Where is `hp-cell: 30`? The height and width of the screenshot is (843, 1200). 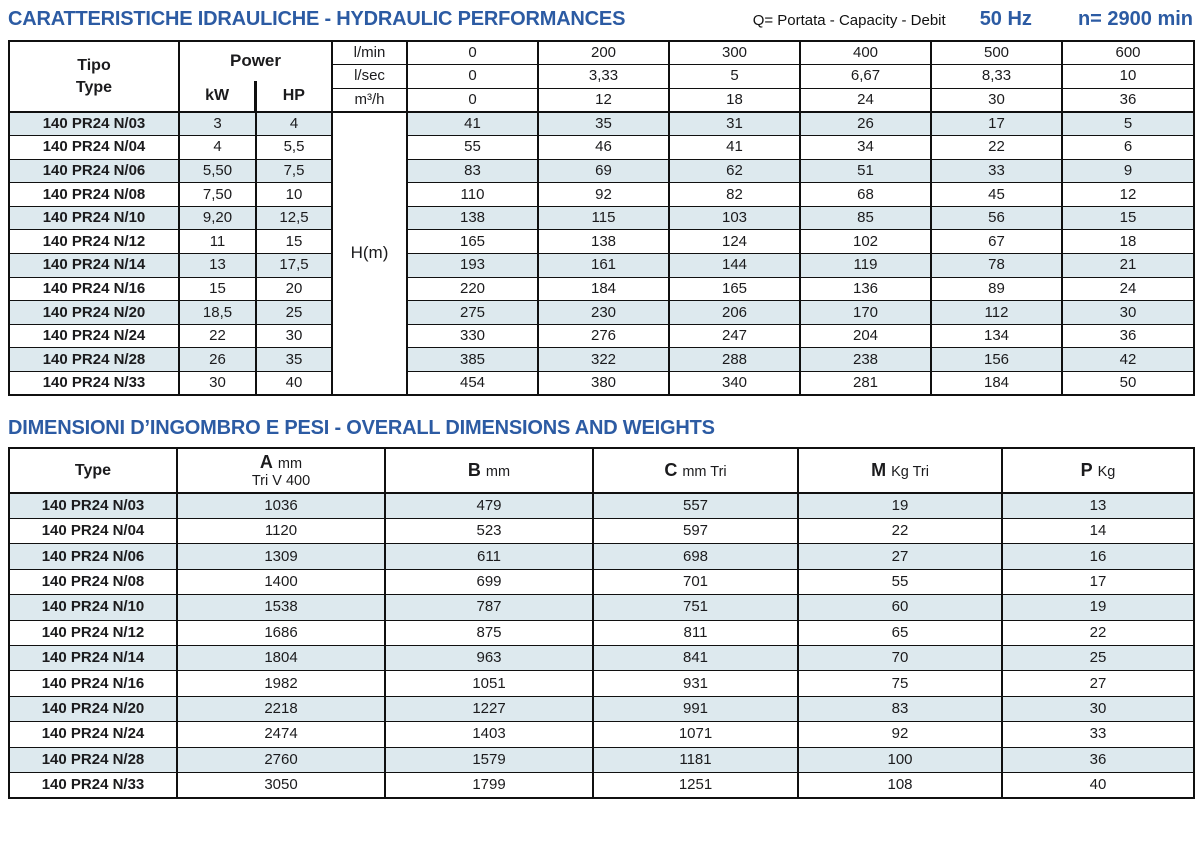
hp-cell: 30 is located at coordinates (293, 335).